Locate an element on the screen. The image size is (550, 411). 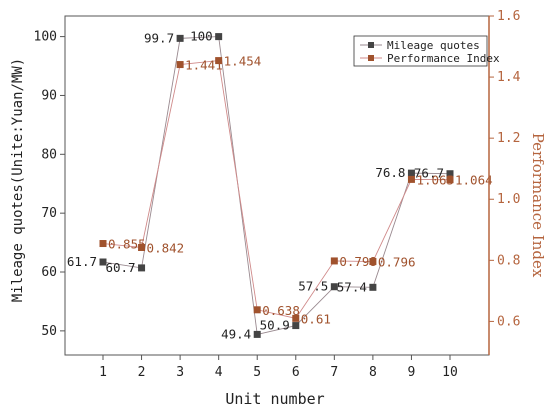
y-right-tick-label: 0.6 is located at coordinates (508, 321).